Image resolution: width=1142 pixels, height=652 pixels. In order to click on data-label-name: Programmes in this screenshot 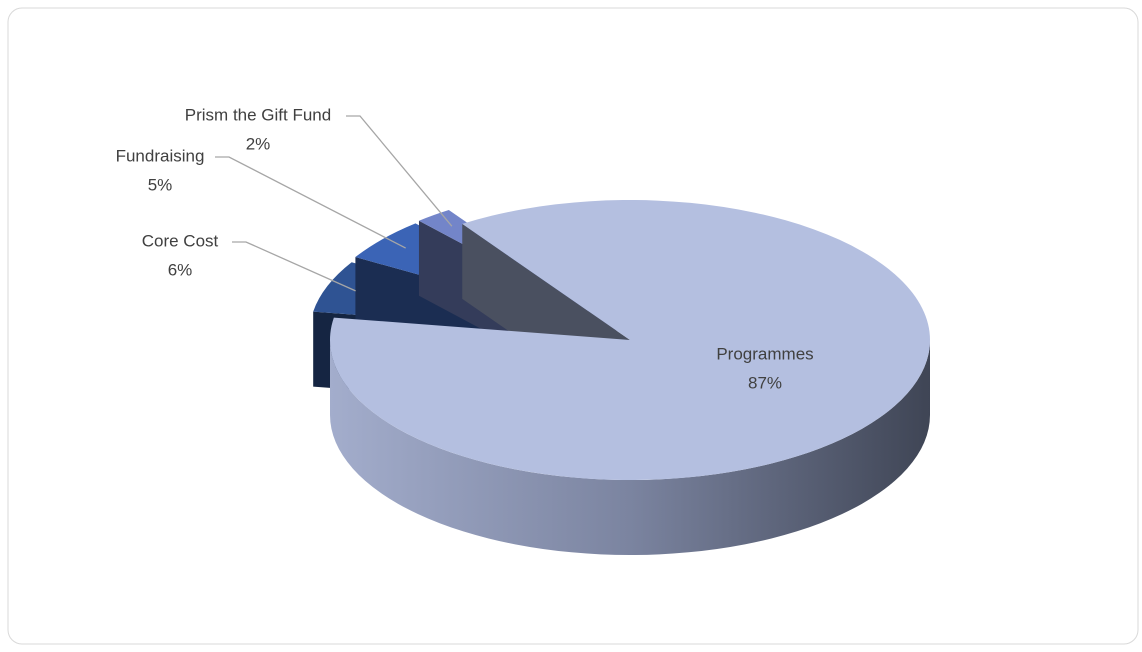, I will do `click(764, 353)`.